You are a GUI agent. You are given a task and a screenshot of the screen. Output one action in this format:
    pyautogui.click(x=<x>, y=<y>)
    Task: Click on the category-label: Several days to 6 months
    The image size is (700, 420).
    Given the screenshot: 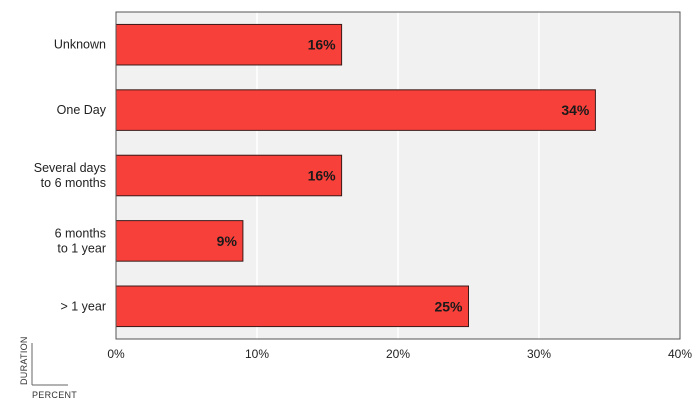 What is the action you would take?
    pyautogui.click(x=70, y=175)
    